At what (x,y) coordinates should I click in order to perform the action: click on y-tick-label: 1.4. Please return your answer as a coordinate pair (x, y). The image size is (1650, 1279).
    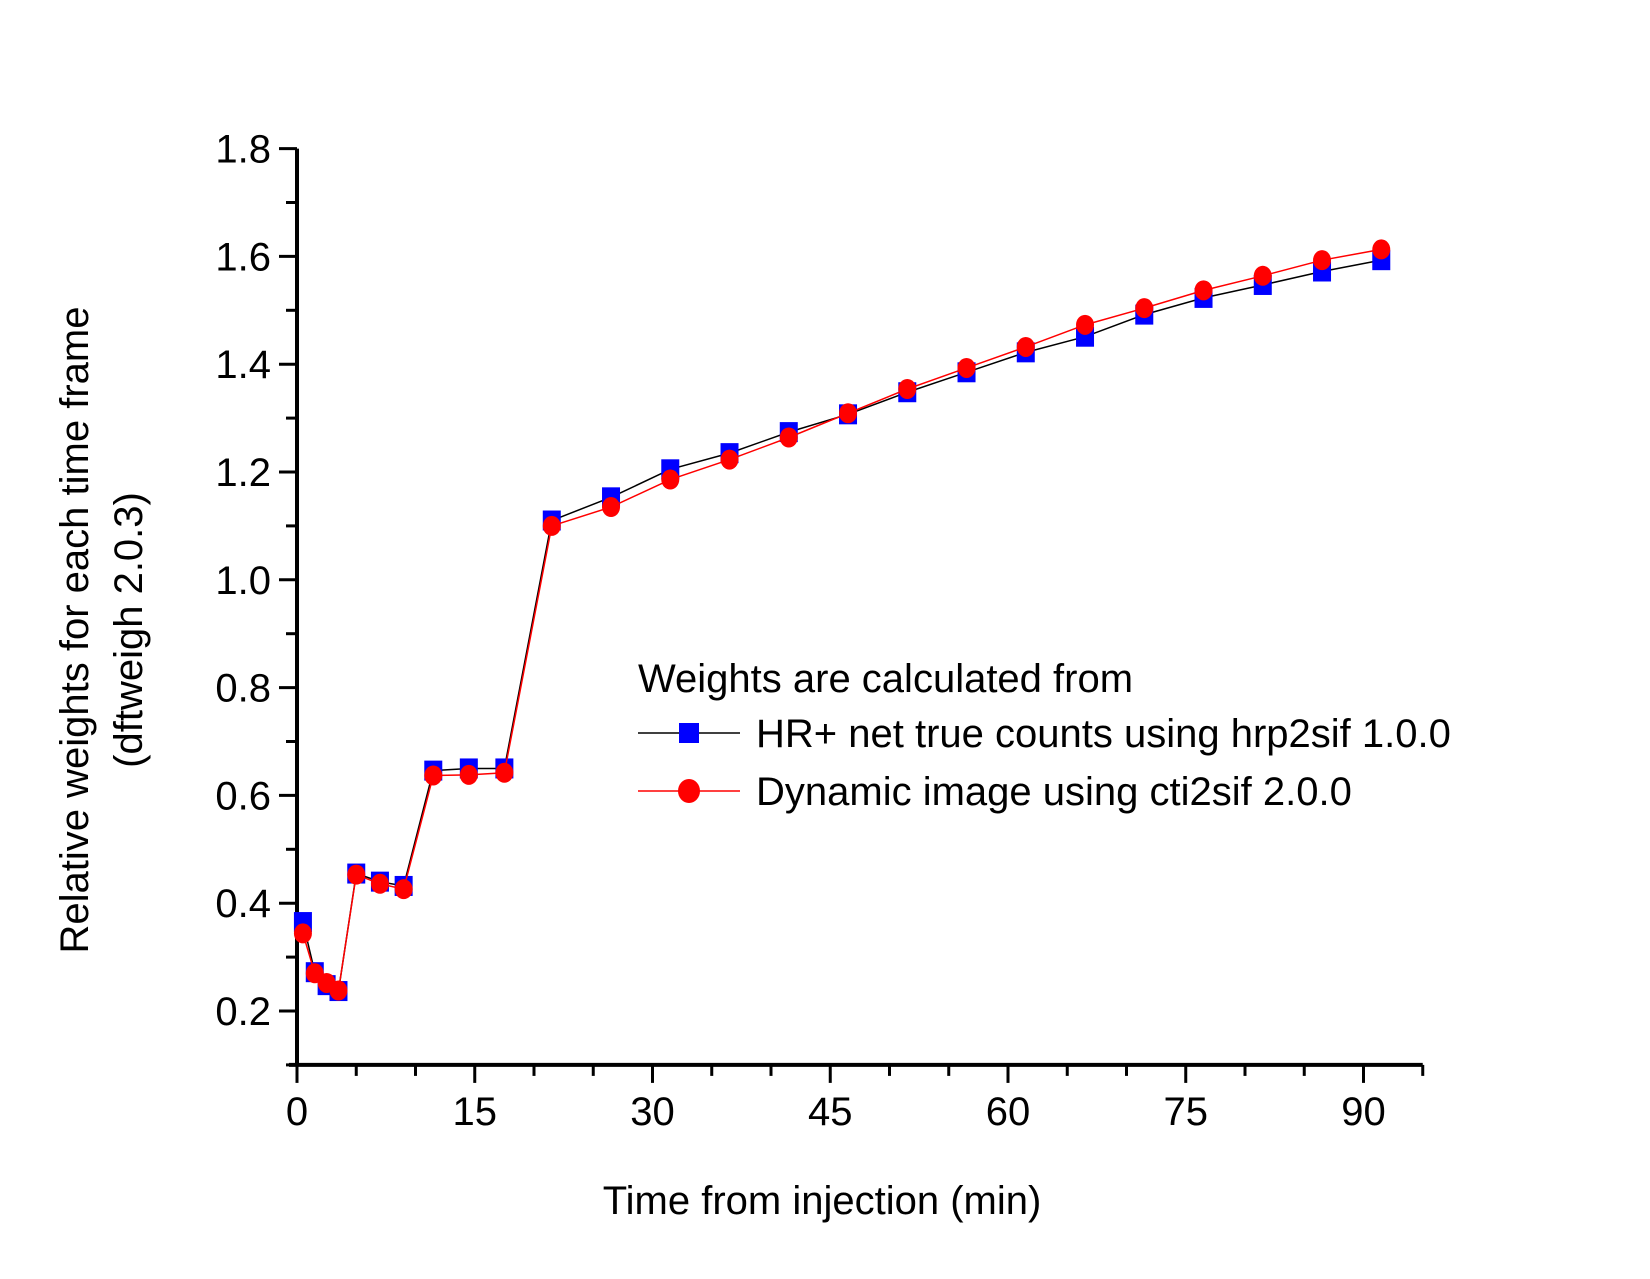
    Looking at the image, I should click on (243, 365).